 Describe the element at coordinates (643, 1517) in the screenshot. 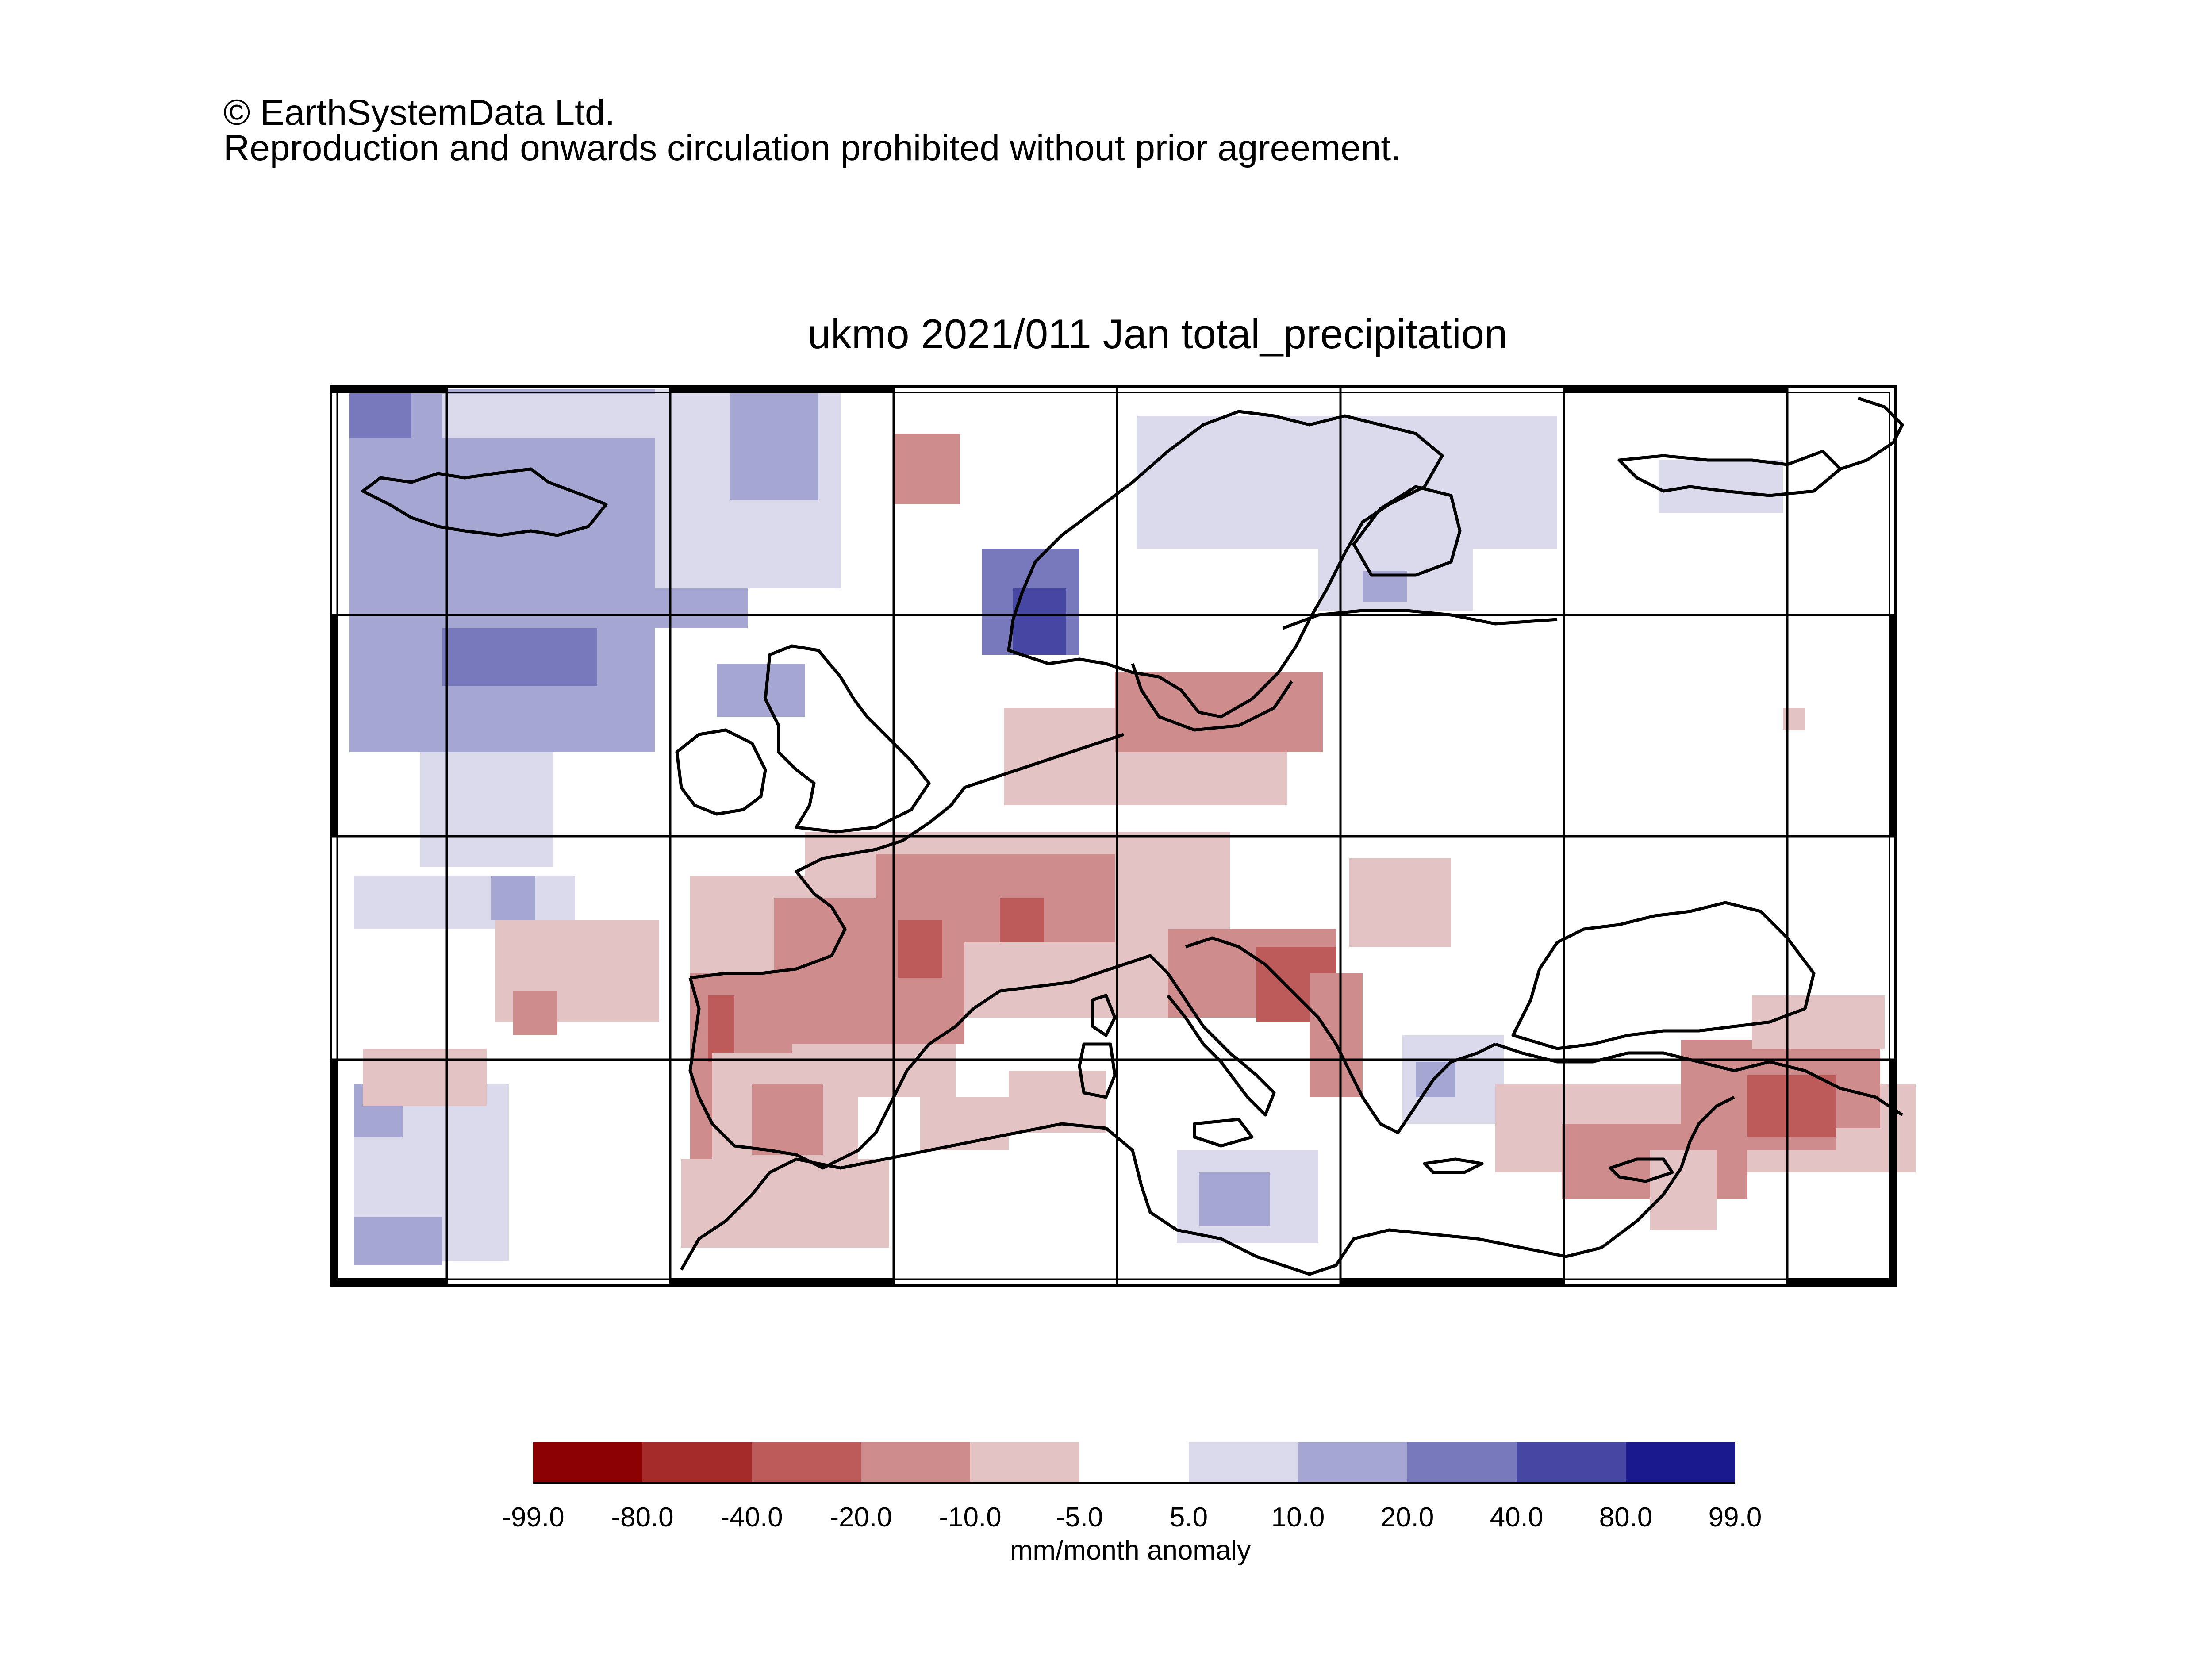

I see `colorbar-tick-label: -80.0` at that location.